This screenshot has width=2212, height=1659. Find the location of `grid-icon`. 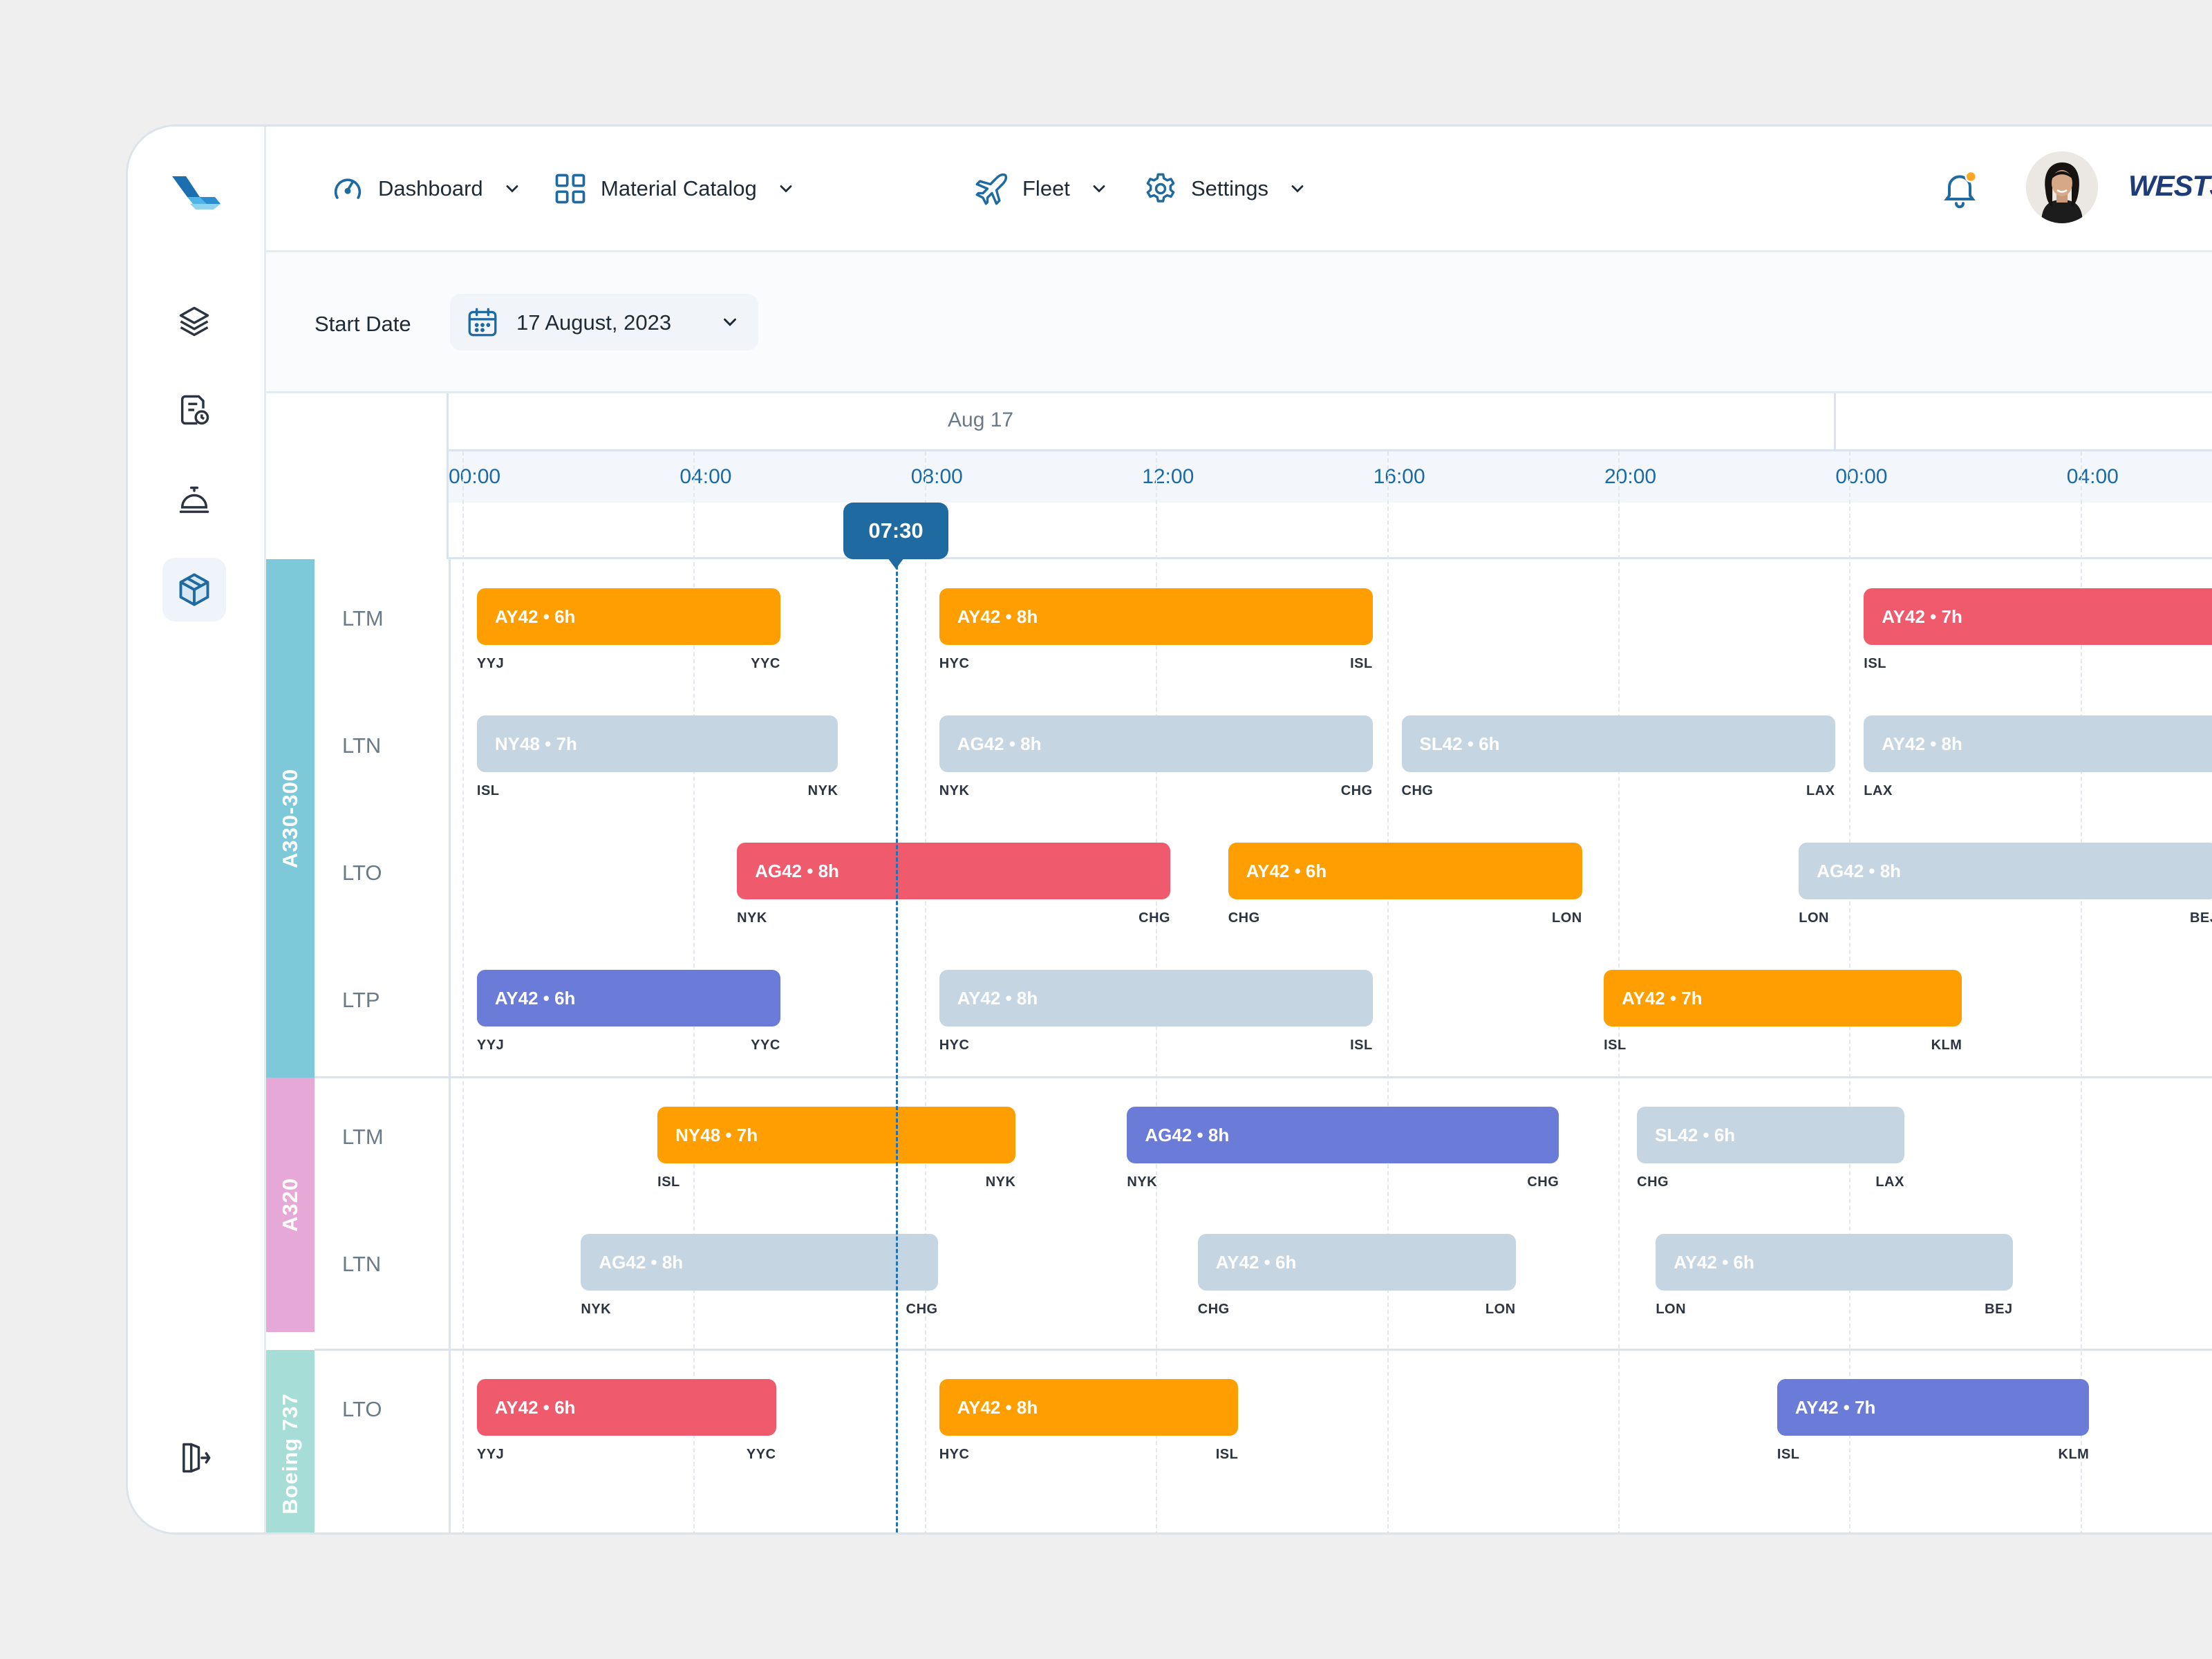

grid-icon is located at coordinates (570, 189).